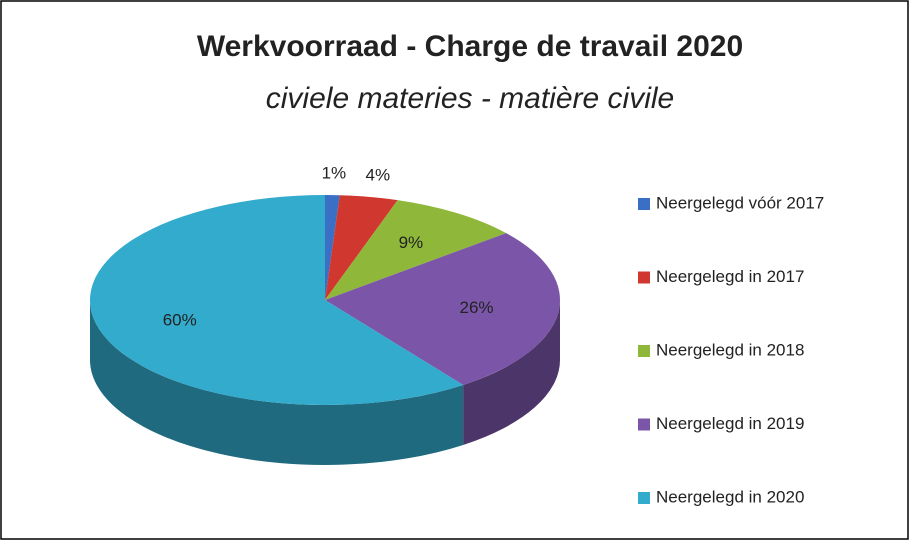 The height and width of the screenshot is (540, 909). Describe the element at coordinates (477, 307) in the screenshot. I see `data-label: 26%` at that location.